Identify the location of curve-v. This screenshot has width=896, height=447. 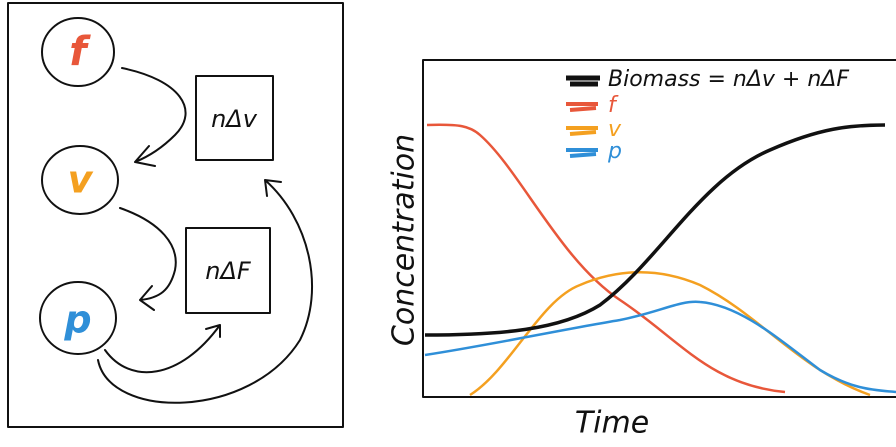
(670, 334).